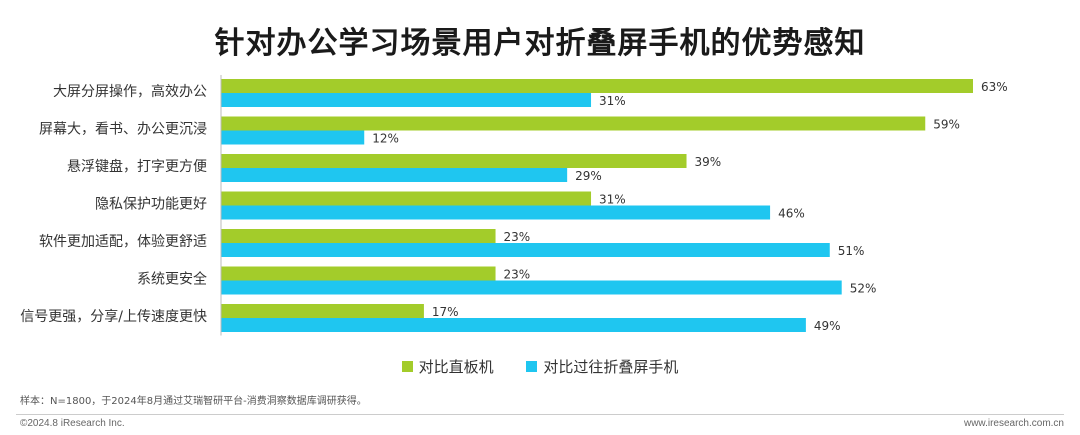 The image size is (1080, 435). What do you see at coordinates (123, 242) in the screenshot?
I see `category-label: 软件更加适配，体验更舒适` at bounding box center [123, 242].